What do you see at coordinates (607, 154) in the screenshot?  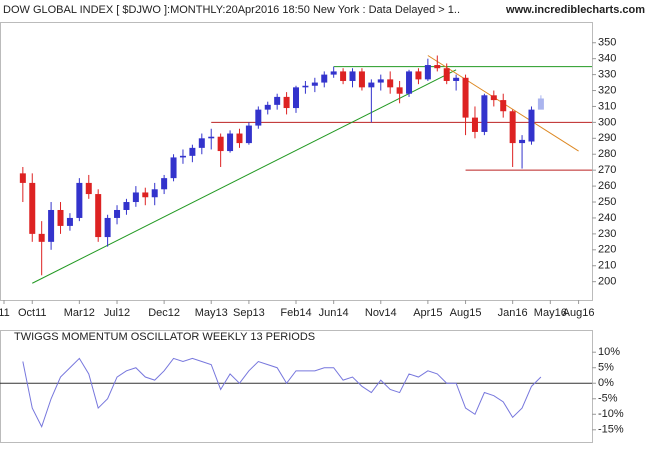 I see `y-tick-label: 280` at bounding box center [607, 154].